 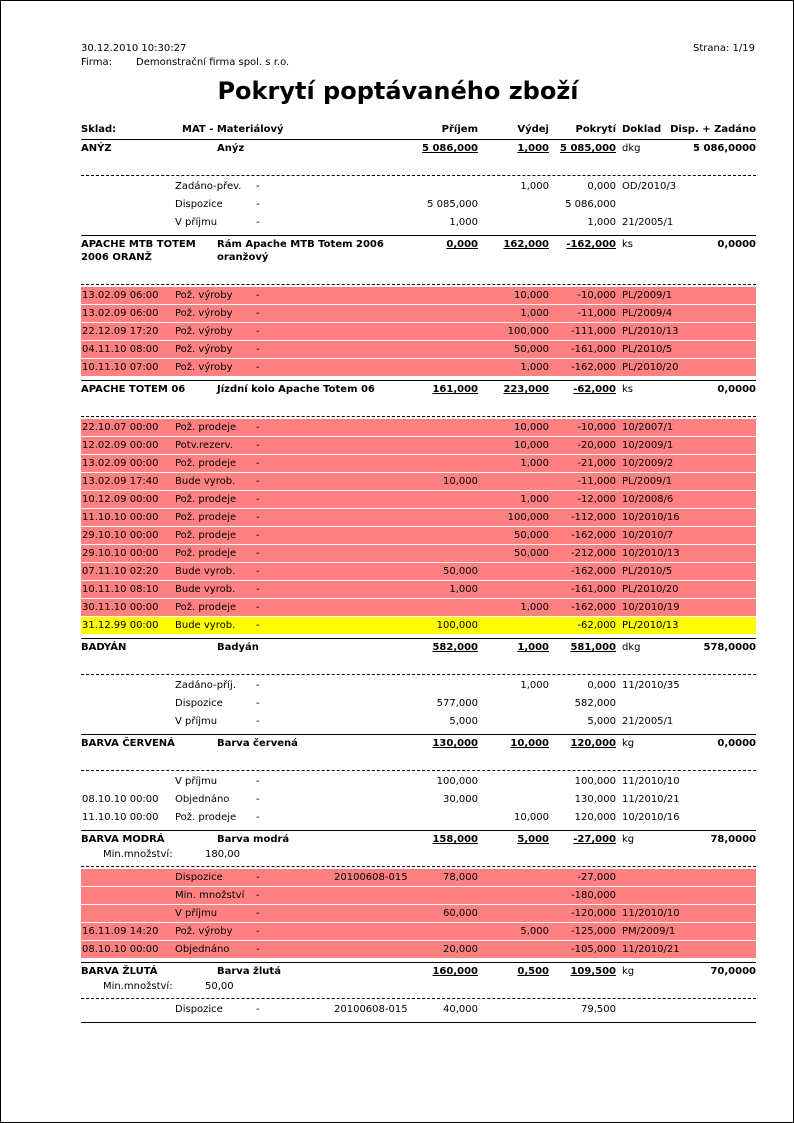 What do you see at coordinates (588, 148) in the screenshot?
I see `product-pokryti: 5 085,000` at bounding box center [588, 148].